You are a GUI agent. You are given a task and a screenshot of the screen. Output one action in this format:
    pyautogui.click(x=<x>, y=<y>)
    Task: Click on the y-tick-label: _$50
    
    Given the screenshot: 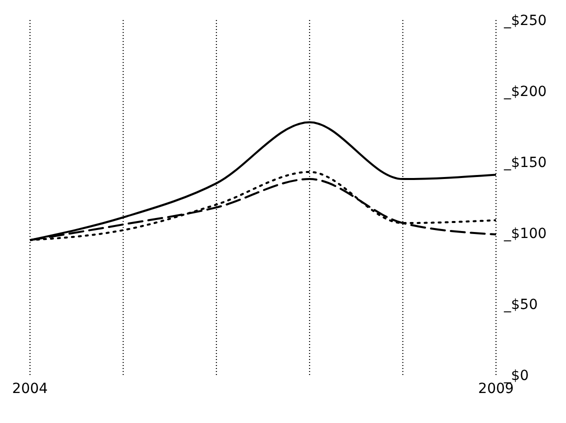 What is the action you would take?
    pyautogui.click(x=520, y=304)
    